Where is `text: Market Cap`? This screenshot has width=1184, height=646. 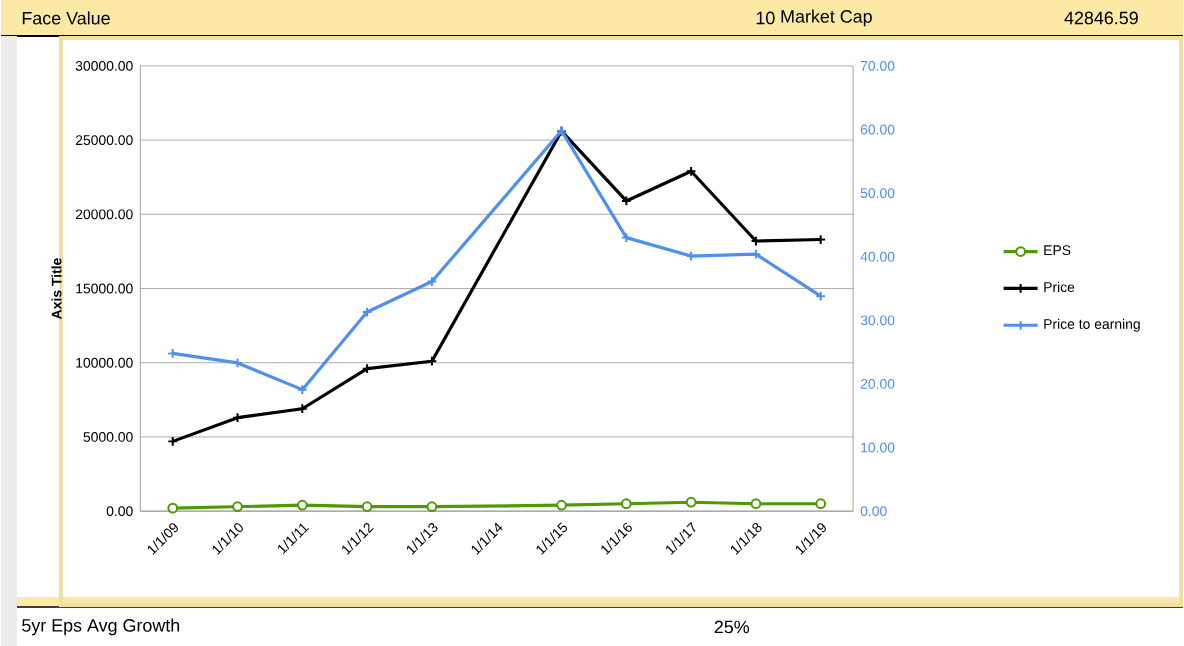 text: Market Cap is located at coordinates (826, 17).